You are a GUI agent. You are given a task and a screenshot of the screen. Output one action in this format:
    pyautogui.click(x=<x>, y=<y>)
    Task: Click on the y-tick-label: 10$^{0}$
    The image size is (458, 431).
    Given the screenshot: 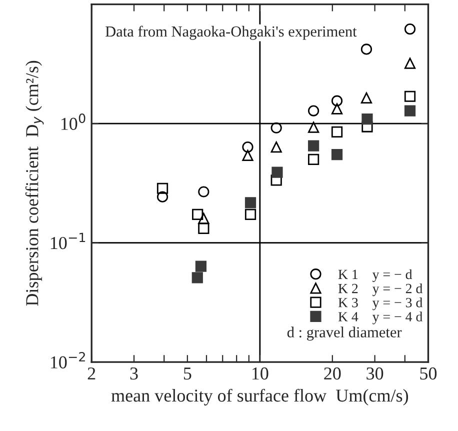 What is the action you would take?
    pyautogui.click(x=73, y=122)
    